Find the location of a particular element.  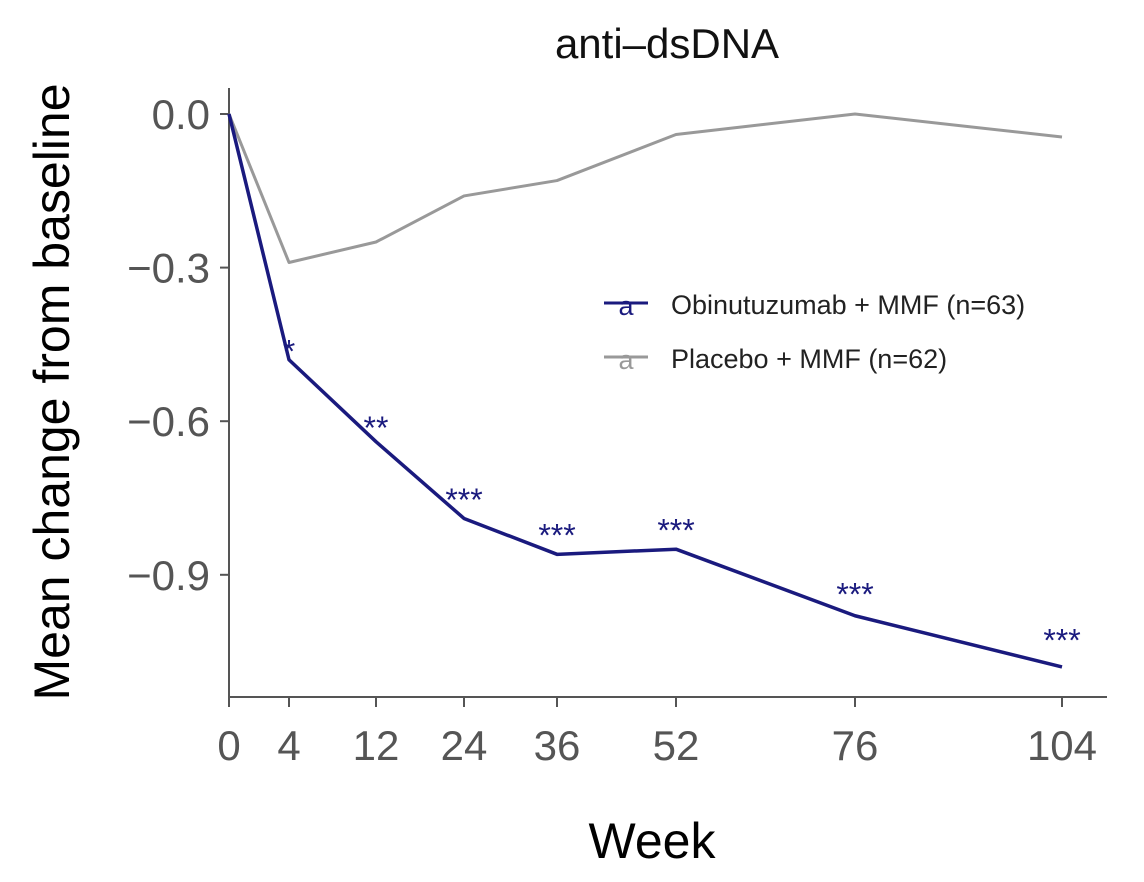

y-tick-label: 0.0 is located at coordinates (181, 114).